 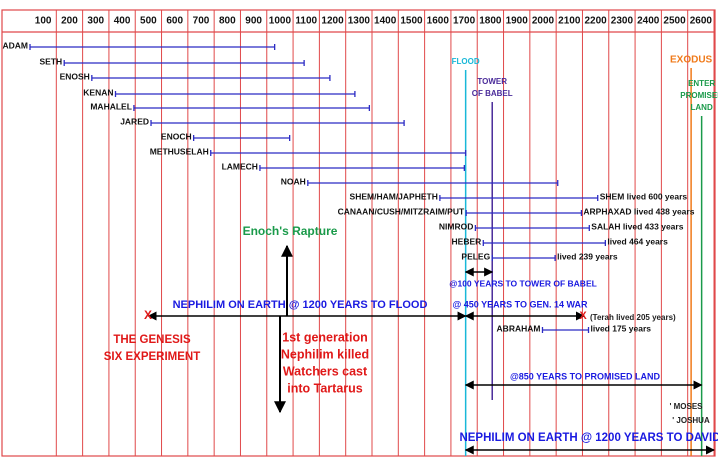 What do you see at coordinates (517, 21) in the screenshot?
I see `x-tick-label: 1900` at bounding box center [517, 21].